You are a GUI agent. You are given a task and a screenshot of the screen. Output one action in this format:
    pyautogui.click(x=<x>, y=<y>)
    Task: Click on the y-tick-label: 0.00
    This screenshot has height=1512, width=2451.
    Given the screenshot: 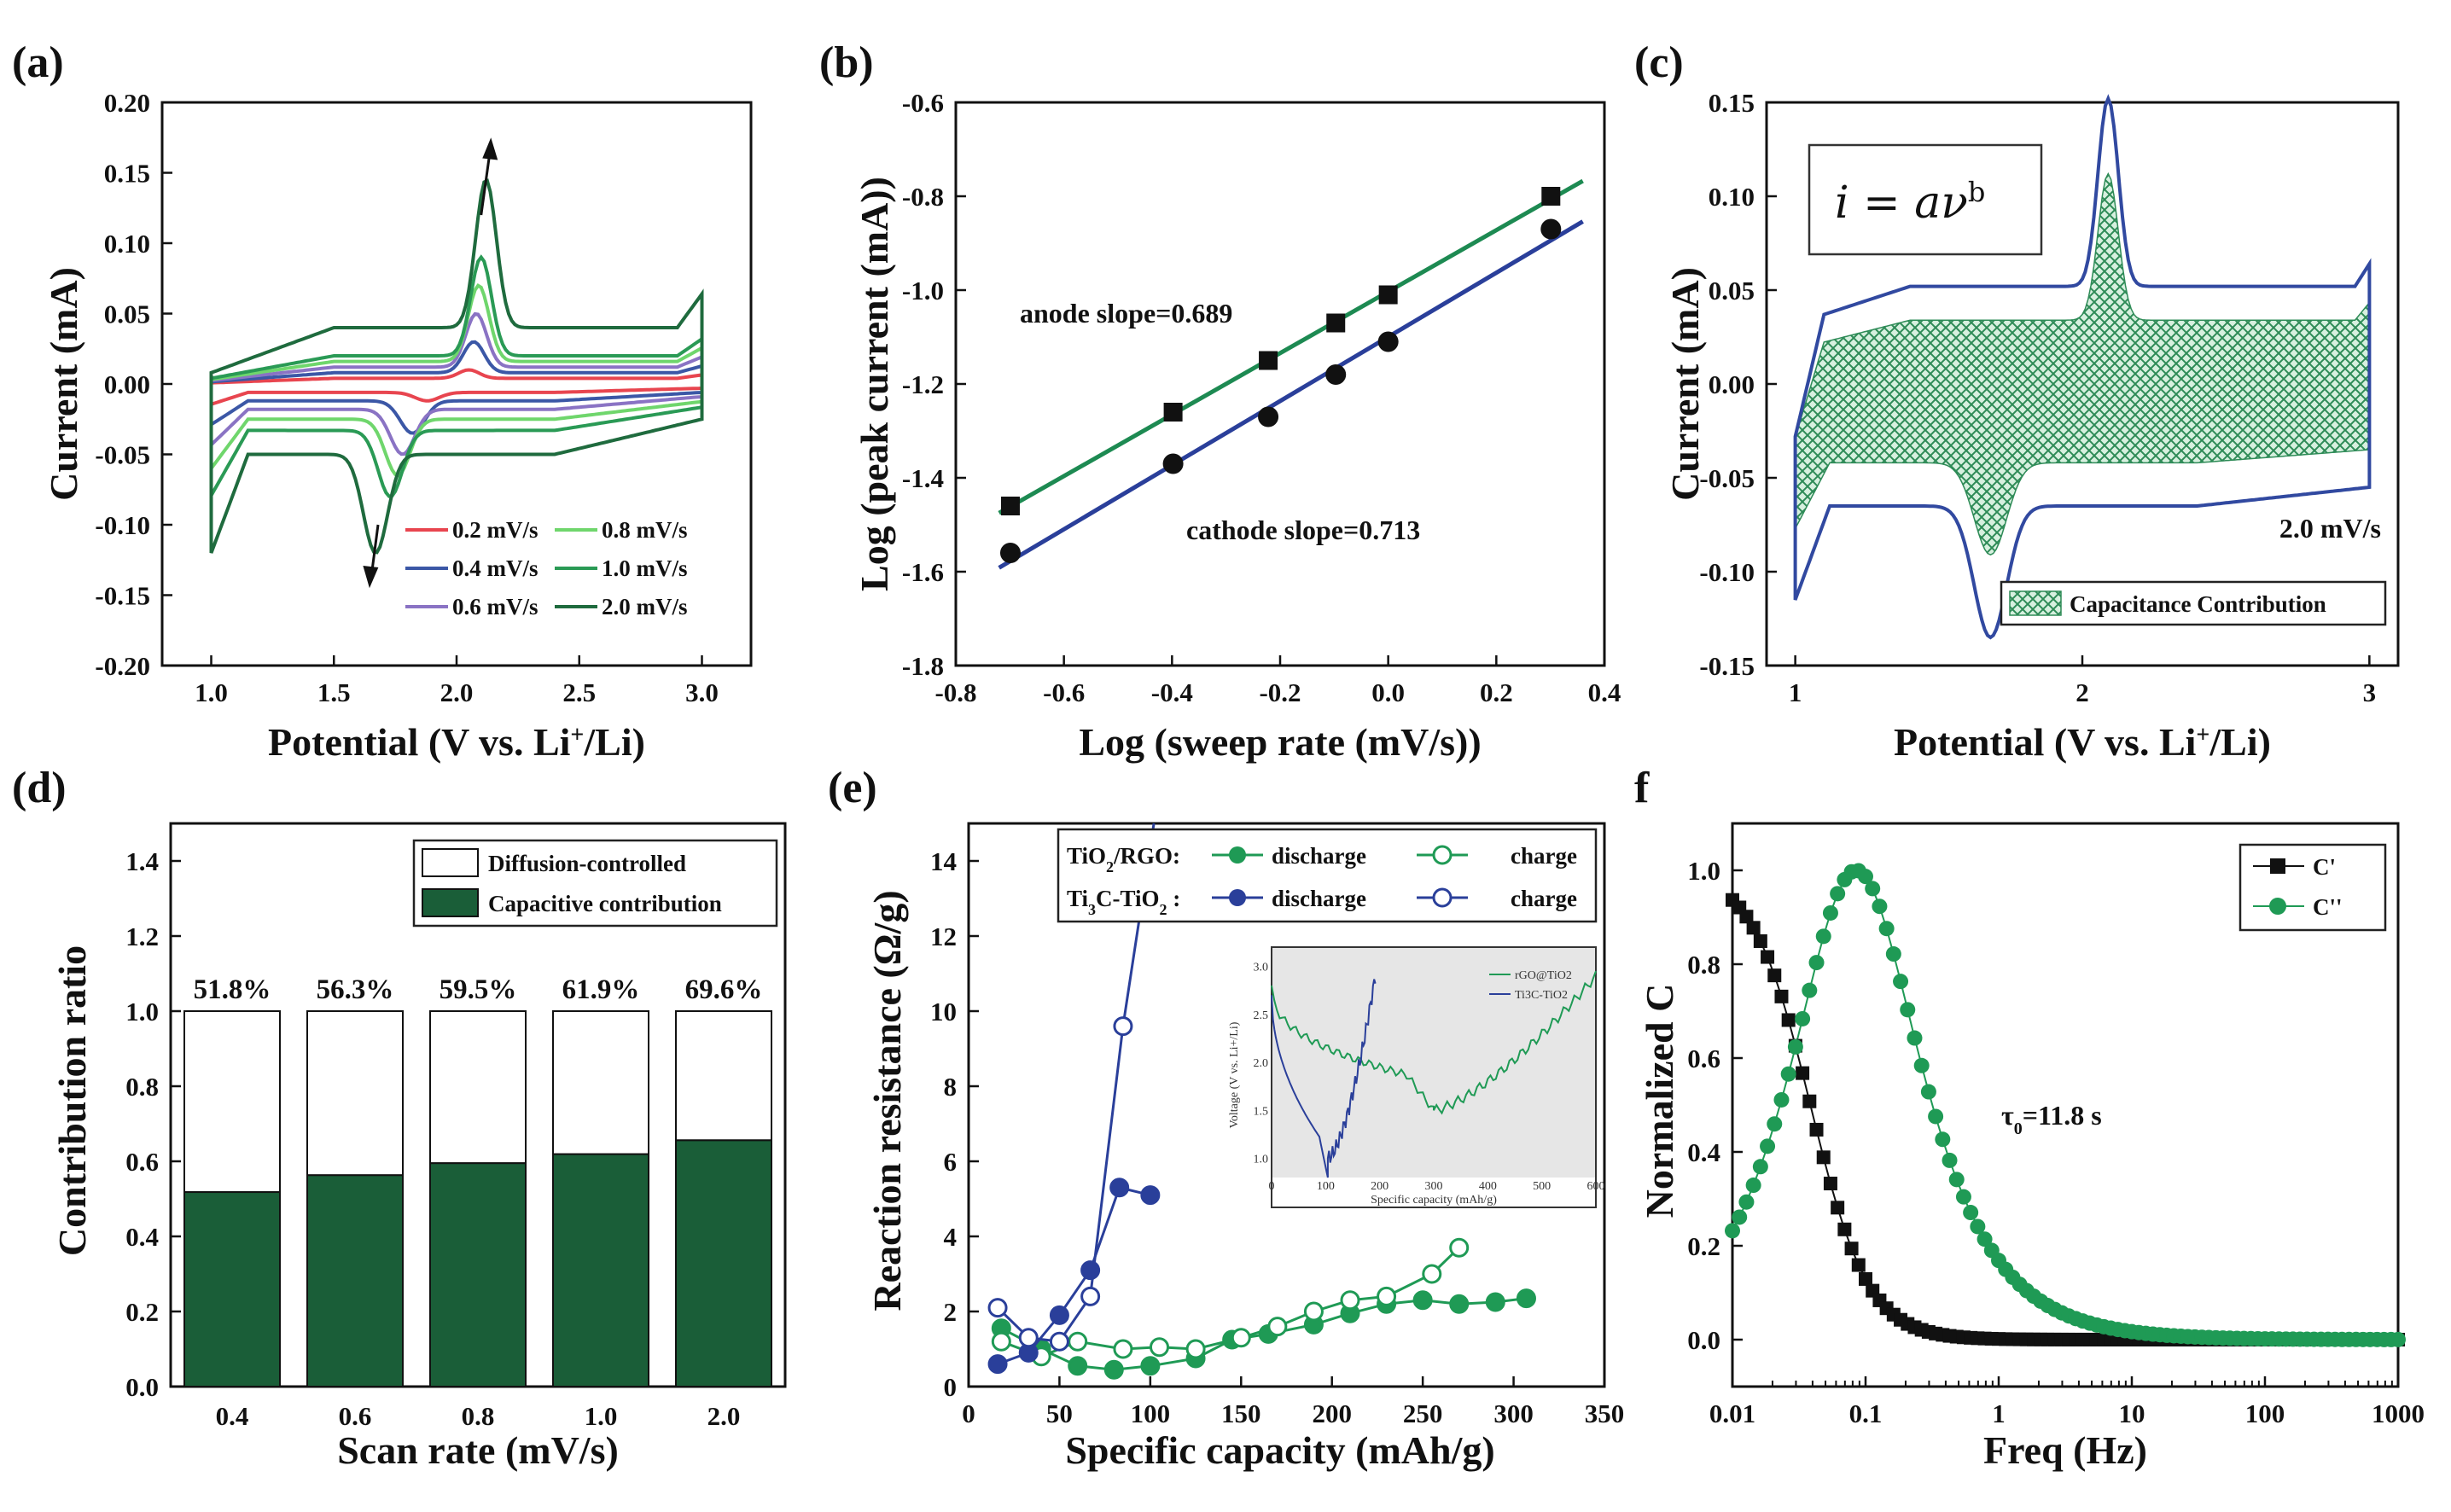 What is the action you would take?
    pyautogui.click(x=127, y=384)
    